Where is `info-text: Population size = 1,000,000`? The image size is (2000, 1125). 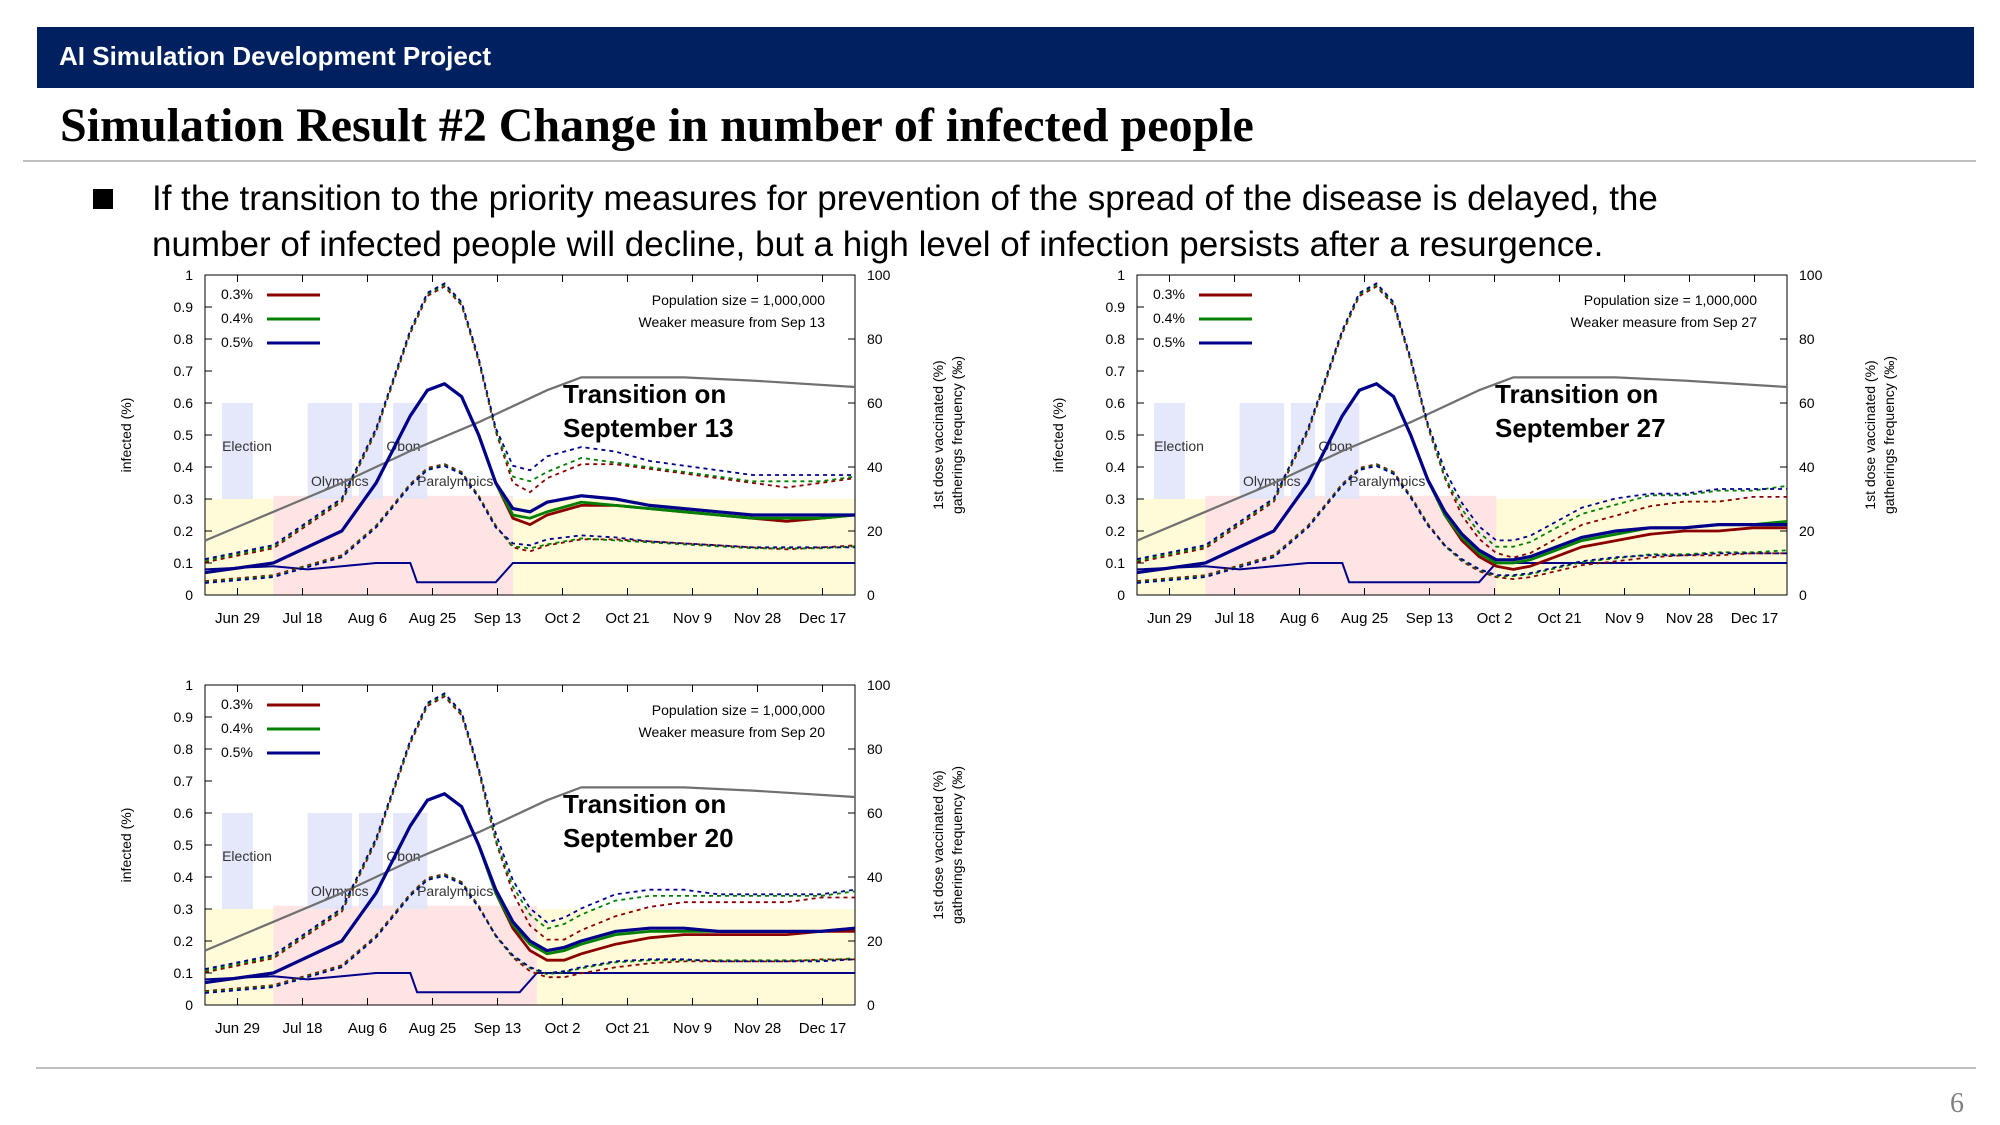
info-text: Population size = 1,000,000 is located at coordinates (1670, 300).